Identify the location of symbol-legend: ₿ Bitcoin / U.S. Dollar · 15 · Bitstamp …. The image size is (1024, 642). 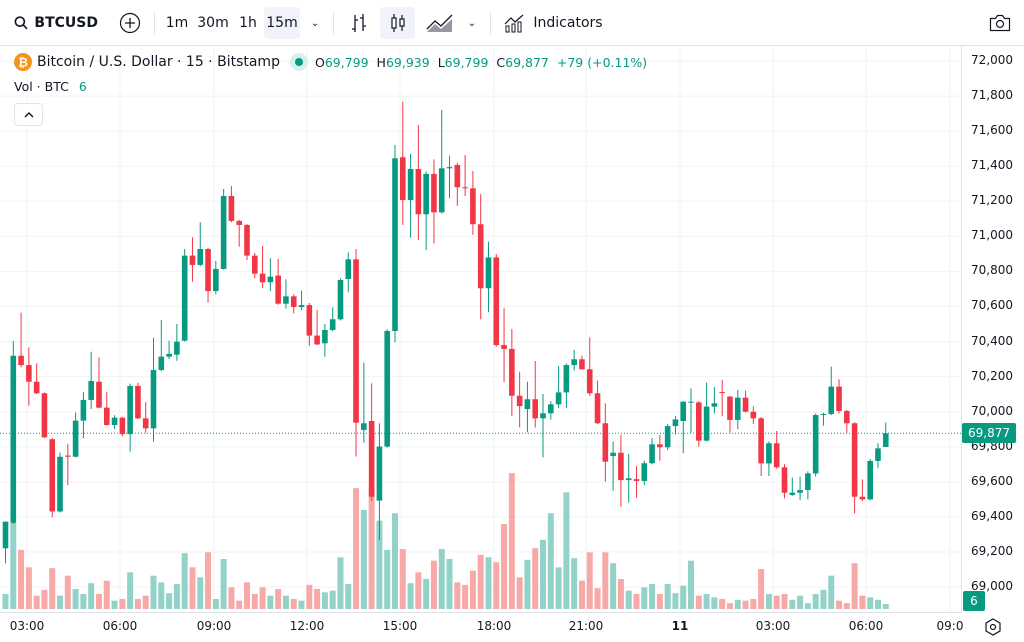
(332, 62).